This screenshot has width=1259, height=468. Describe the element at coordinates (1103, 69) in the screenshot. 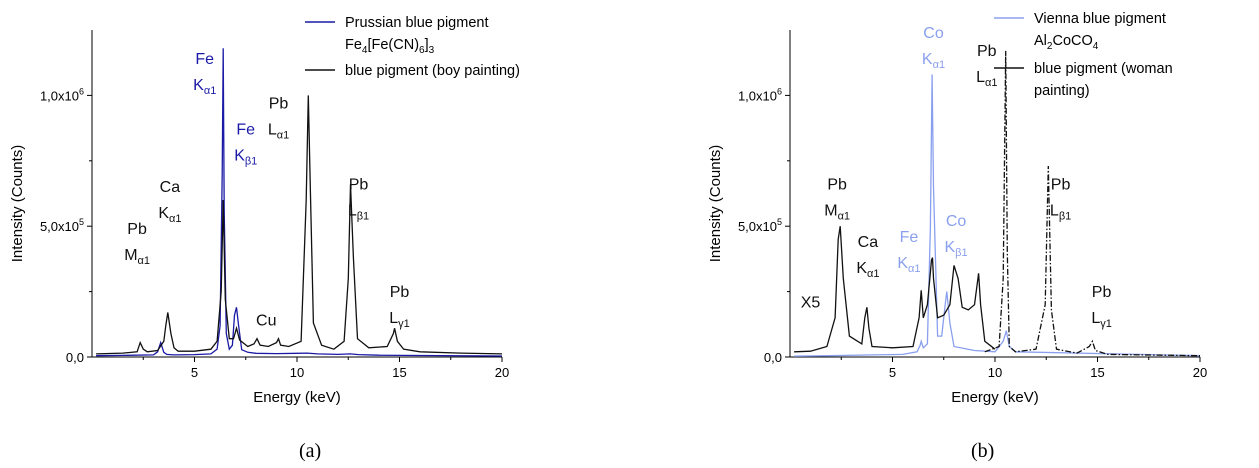

I see `legend-label: blue pigment (woman` at that location.